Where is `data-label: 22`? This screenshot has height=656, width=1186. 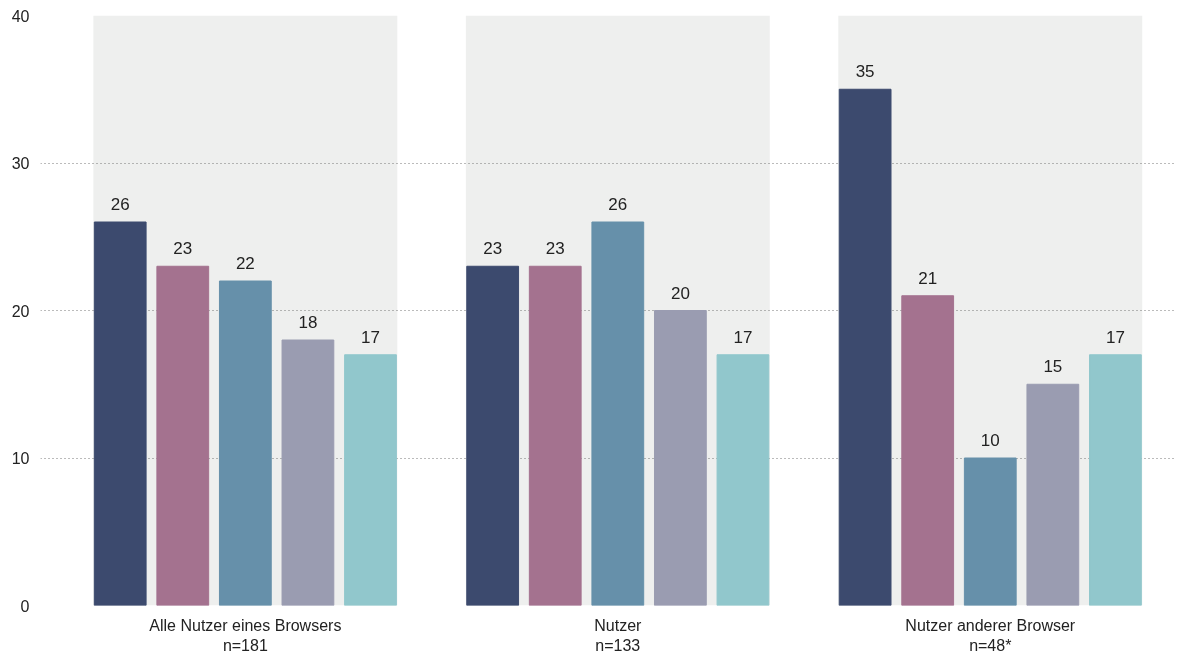
data-label: 22 is located at coordinates (245, 263).